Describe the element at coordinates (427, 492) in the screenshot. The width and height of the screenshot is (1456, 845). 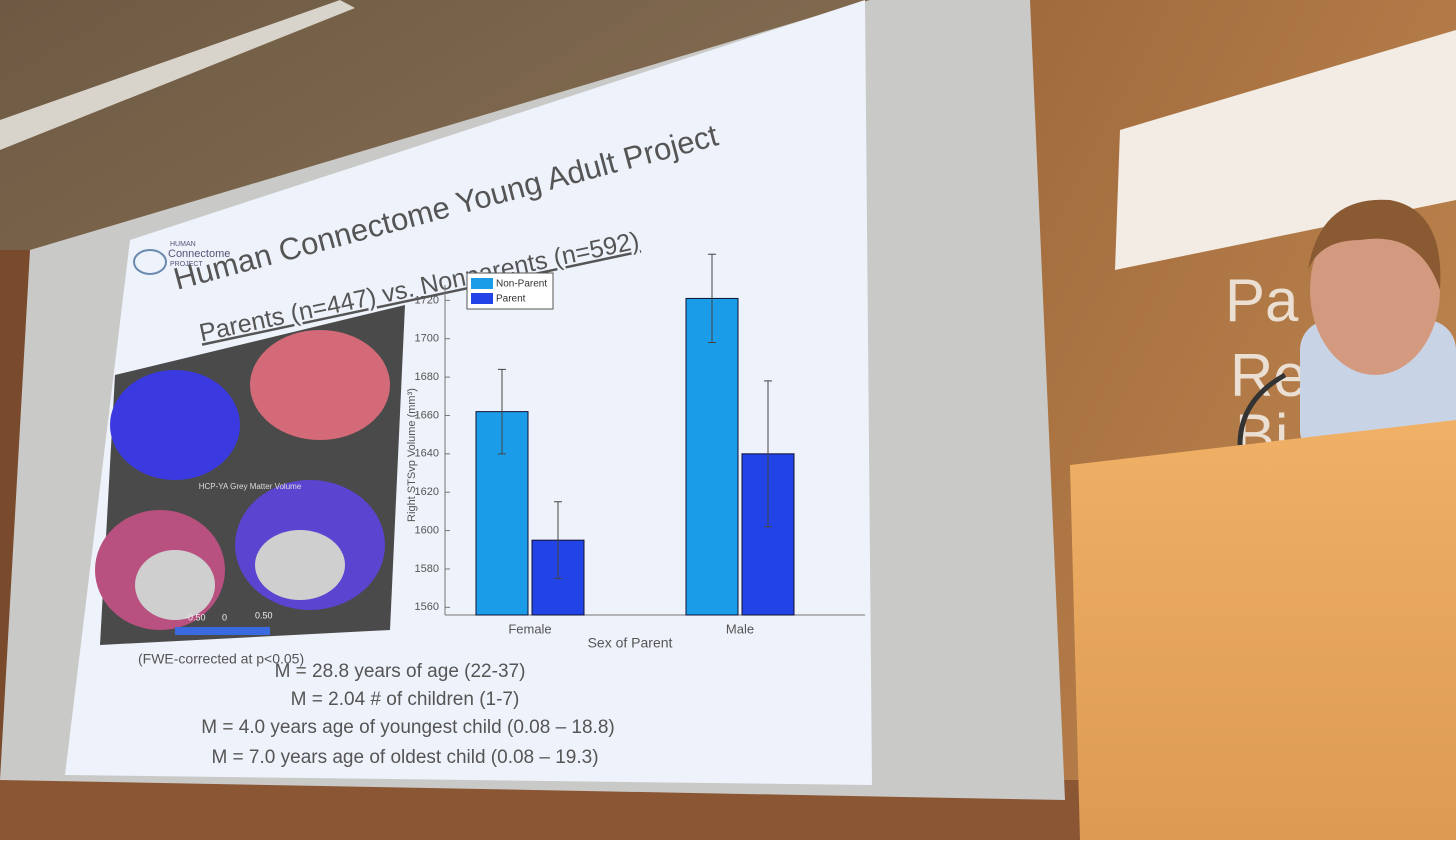
I see `y-tick-label: 1620` at that location.